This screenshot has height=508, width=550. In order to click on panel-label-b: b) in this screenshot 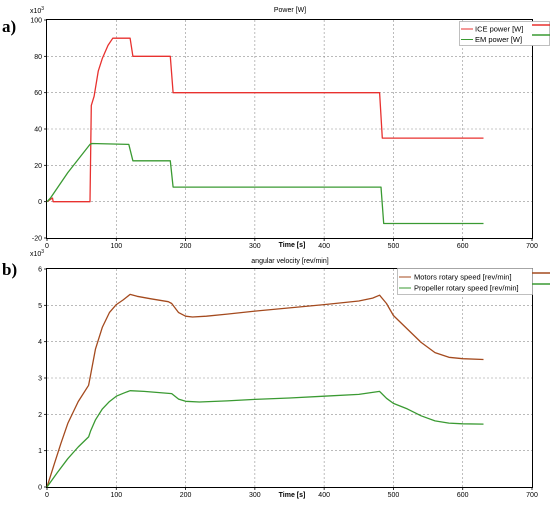, I will do `click(9, 269)`.